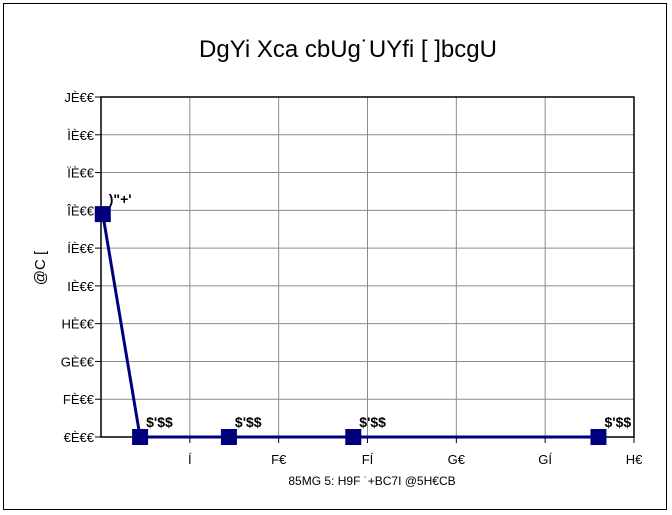 The height and width of the screenshot is (515, 672). Describe the element at coordinates (279, 459) in the screenshot. I see `x-tick-label: F€` at that location.